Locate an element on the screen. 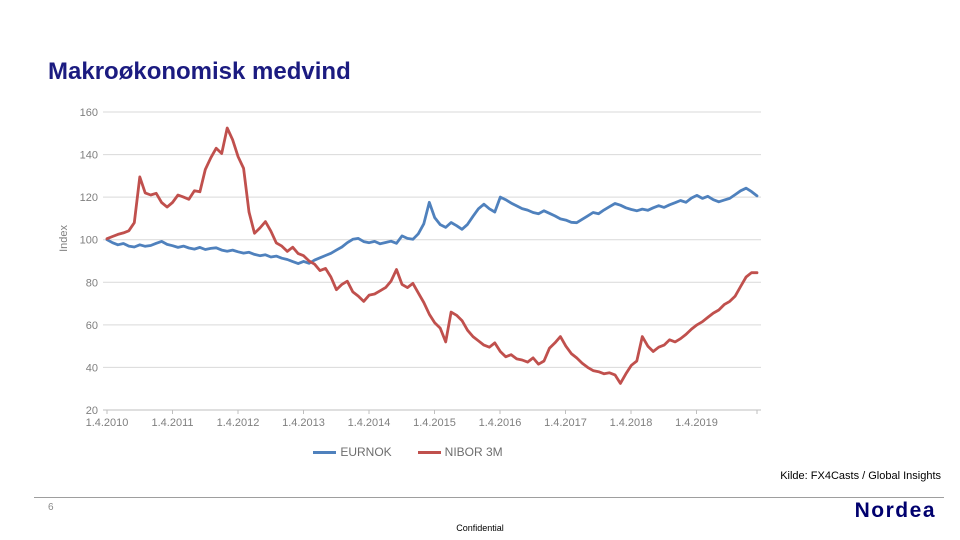  y-tick-label-20: 20 is located at coordinates (92, 411).